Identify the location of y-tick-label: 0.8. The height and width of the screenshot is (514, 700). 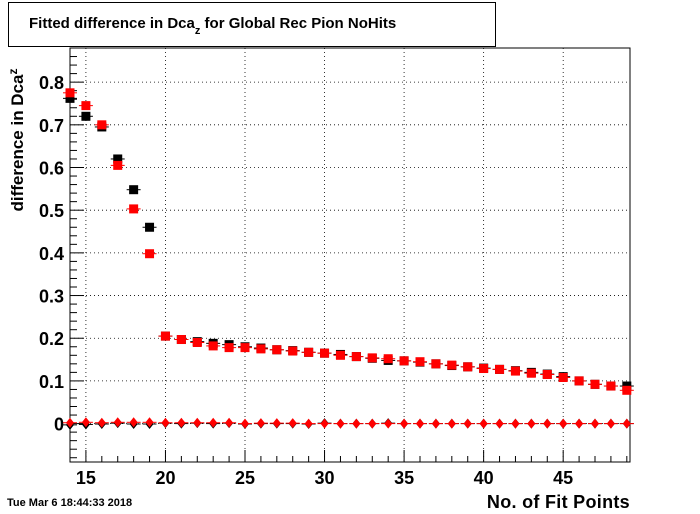
(51, 83).